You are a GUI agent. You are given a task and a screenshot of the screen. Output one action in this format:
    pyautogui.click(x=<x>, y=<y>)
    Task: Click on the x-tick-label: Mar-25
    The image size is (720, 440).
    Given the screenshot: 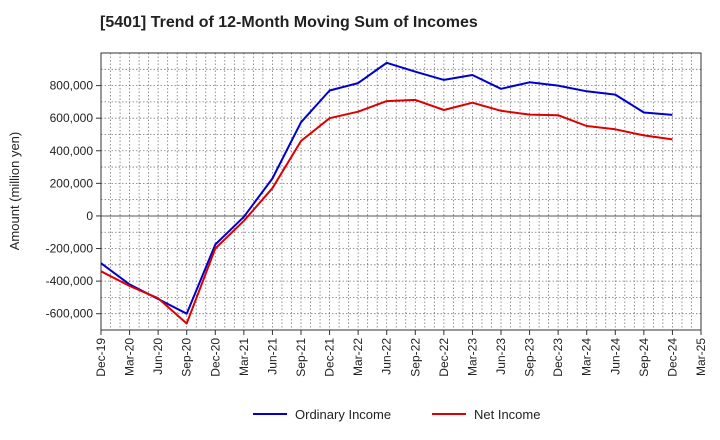 What is the action you would take?
    pyautogui.click(x=701, y=357)
    